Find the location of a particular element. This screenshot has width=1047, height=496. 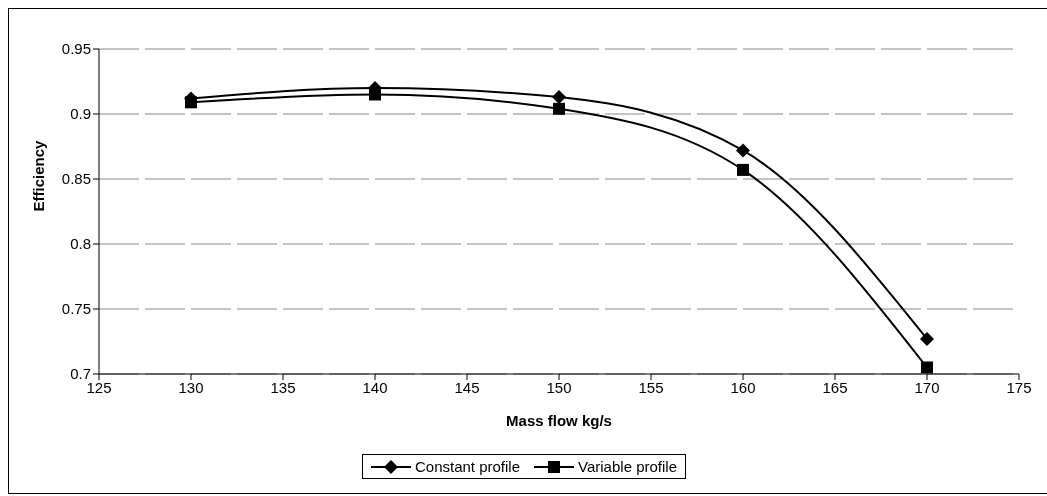

y-tick-label: 0.95 is located at coordinates (76, 49).